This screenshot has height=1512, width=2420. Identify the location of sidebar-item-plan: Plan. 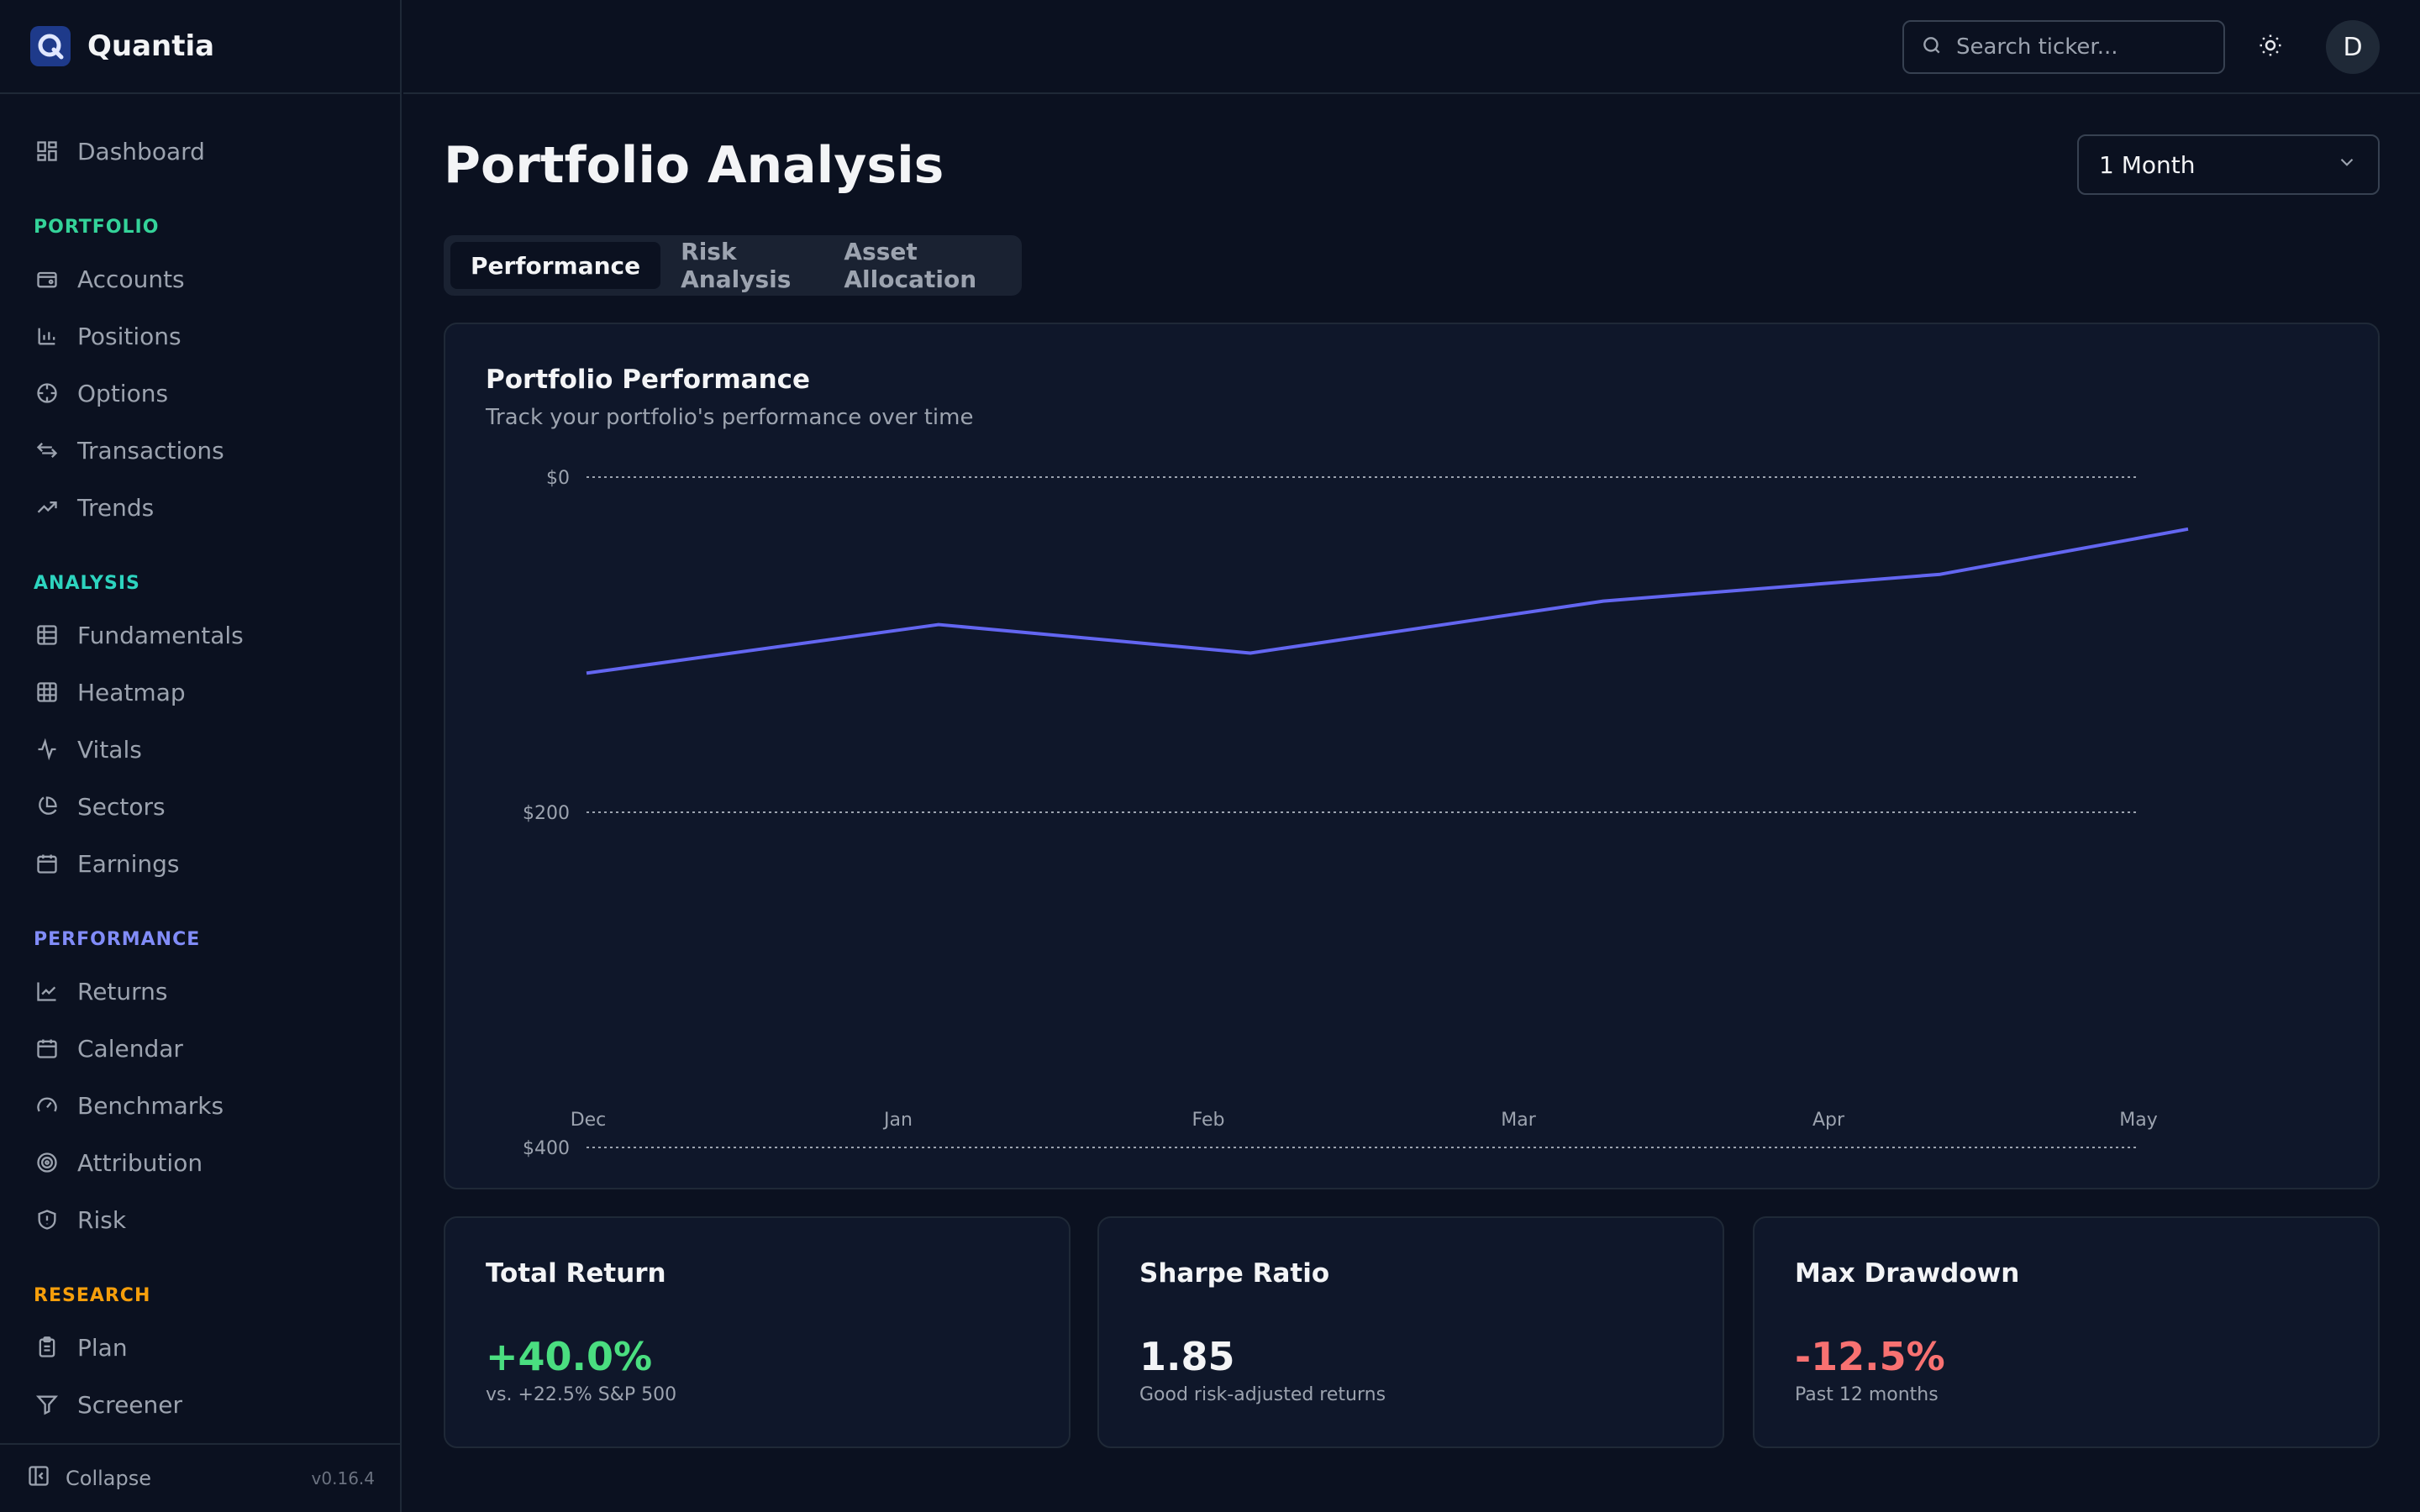
(200, 1347).